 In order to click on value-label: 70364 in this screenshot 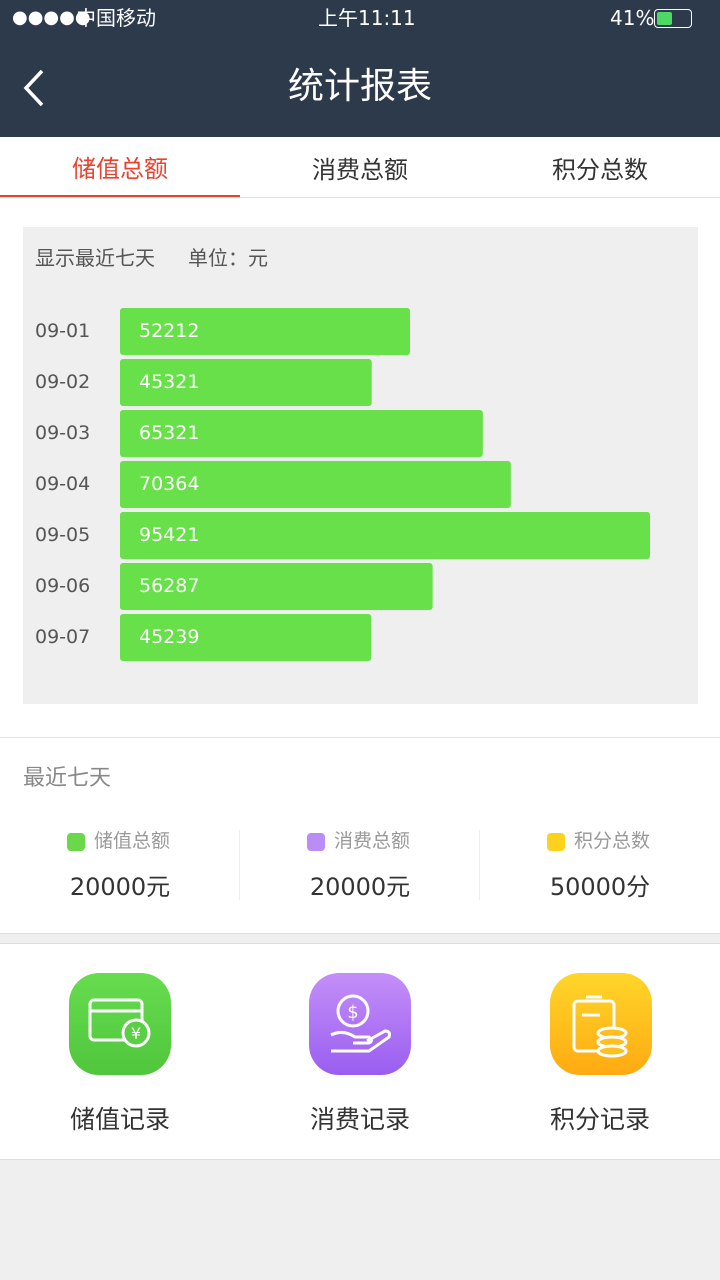, I will do `click(169, 484)`.